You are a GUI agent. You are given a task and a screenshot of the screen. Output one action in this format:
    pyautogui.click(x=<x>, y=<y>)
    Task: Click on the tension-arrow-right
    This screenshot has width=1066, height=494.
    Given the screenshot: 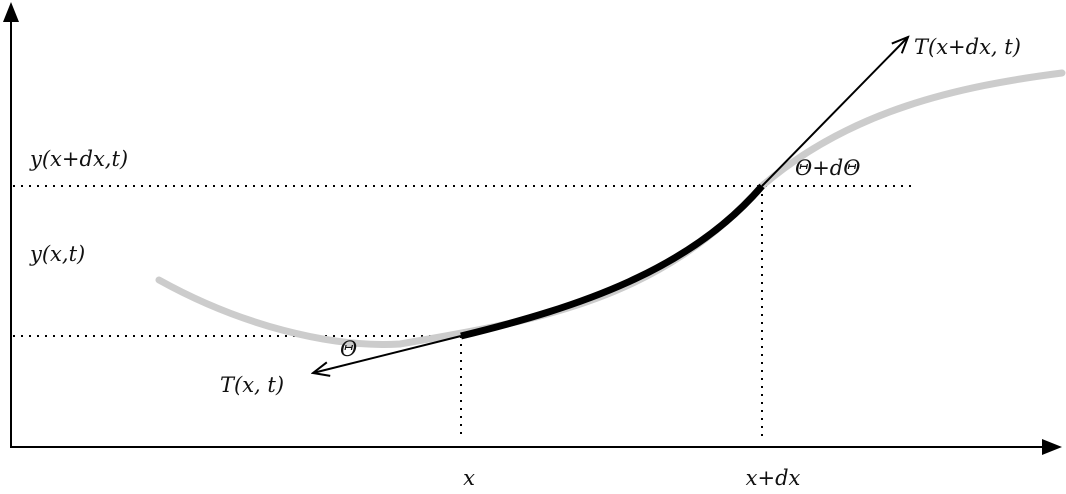 What is the action you would take?
    pyautogui.click(x=834, y=112)
    